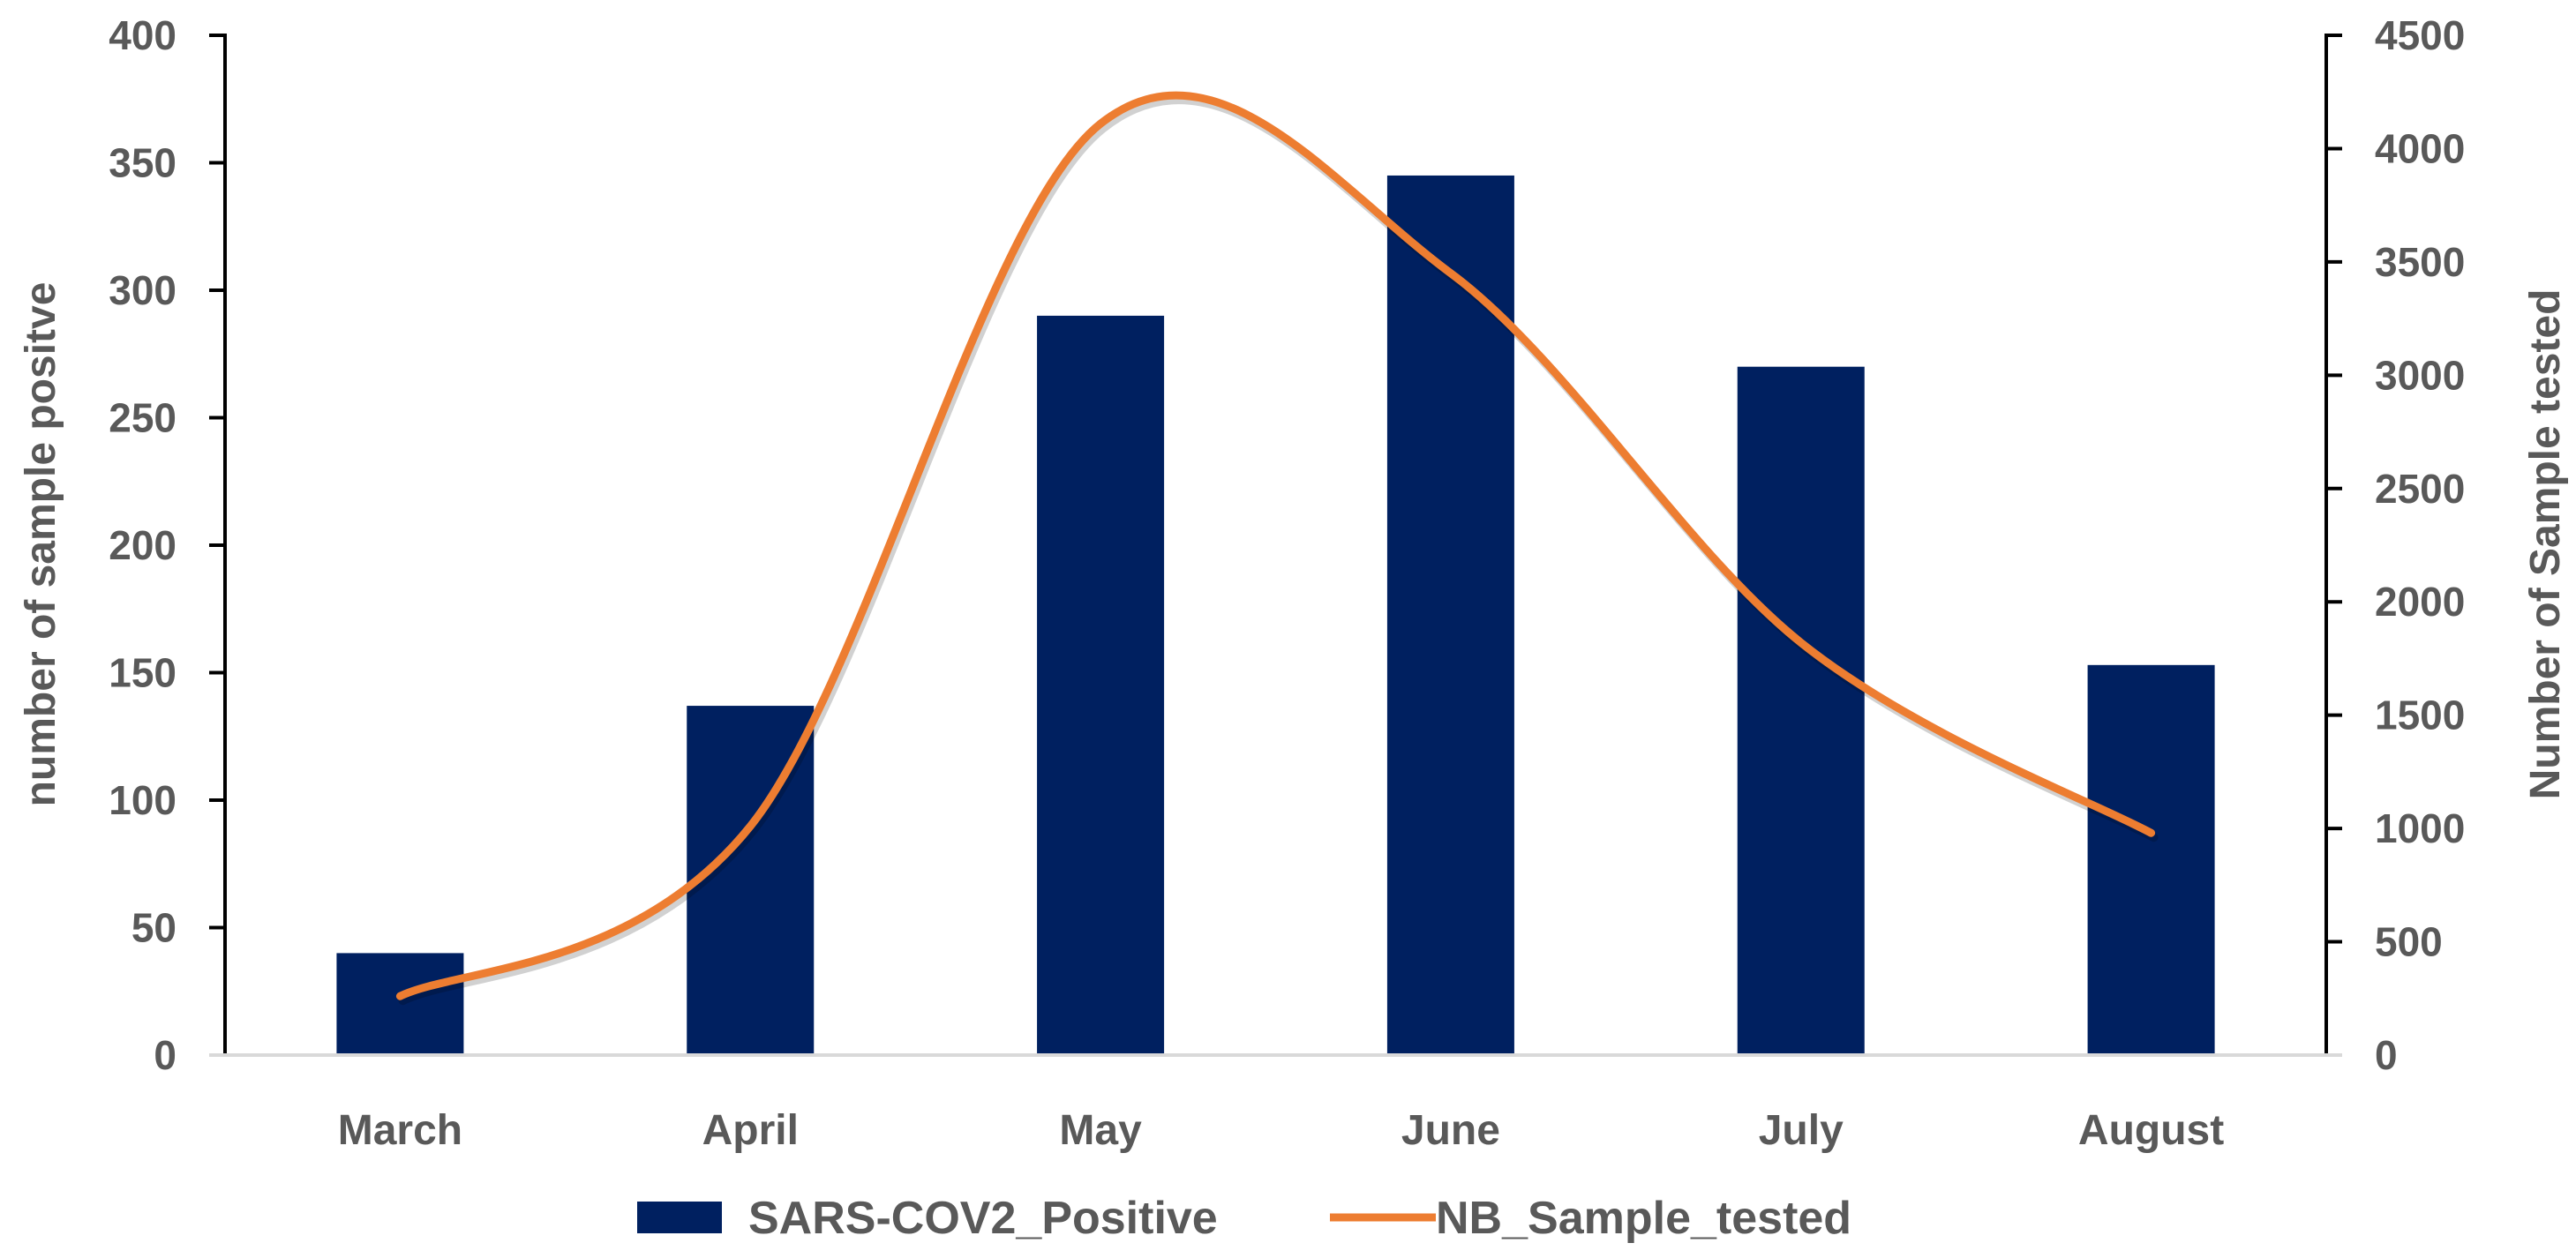 Image resolution: width=2576 pixels, height=1258 pixels. What do you see at coordinates (2386, 1055) in the screenshot?
I see `right-tick-label: 0` at bounding box center [2386, 1055].